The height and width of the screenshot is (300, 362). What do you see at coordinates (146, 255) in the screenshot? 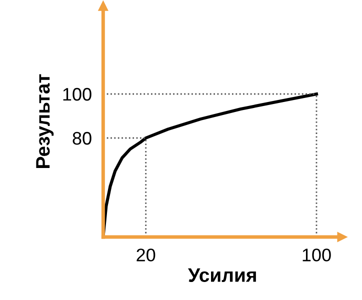
I see `x-tick-label: 20` at bounding box center [146, 255].